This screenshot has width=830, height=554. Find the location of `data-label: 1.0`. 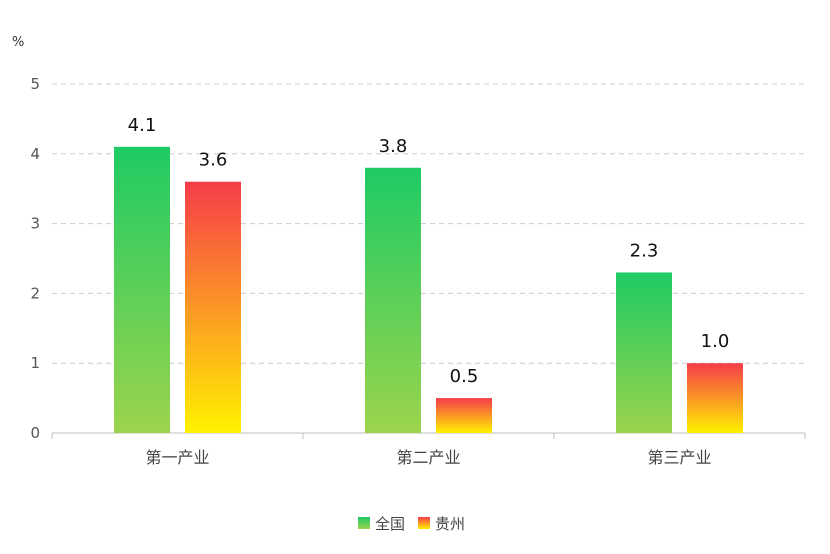

data-label: 1.0 is located at coordinates (715, 341).